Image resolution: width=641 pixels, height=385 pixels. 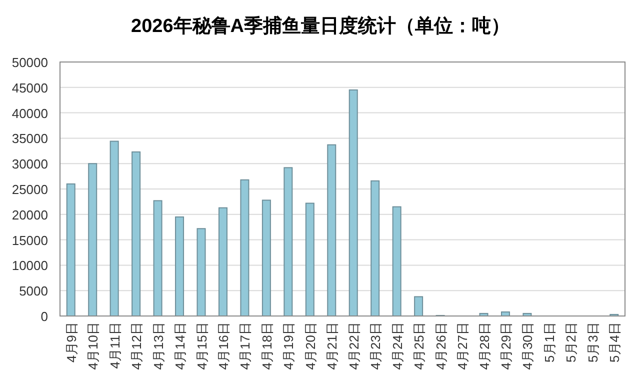 I want to click on x-tick-label: 4月28日, so click(x=484, y=346).